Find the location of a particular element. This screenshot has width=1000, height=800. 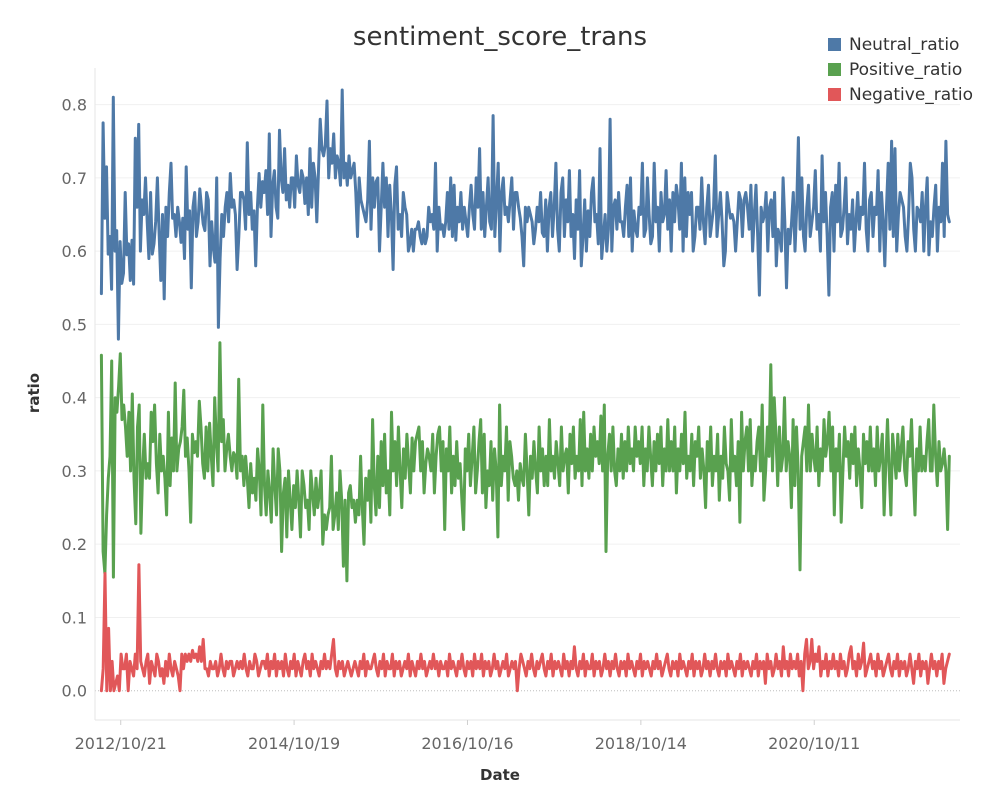

x-axis-title: Date is located at coordinates (500, 775).